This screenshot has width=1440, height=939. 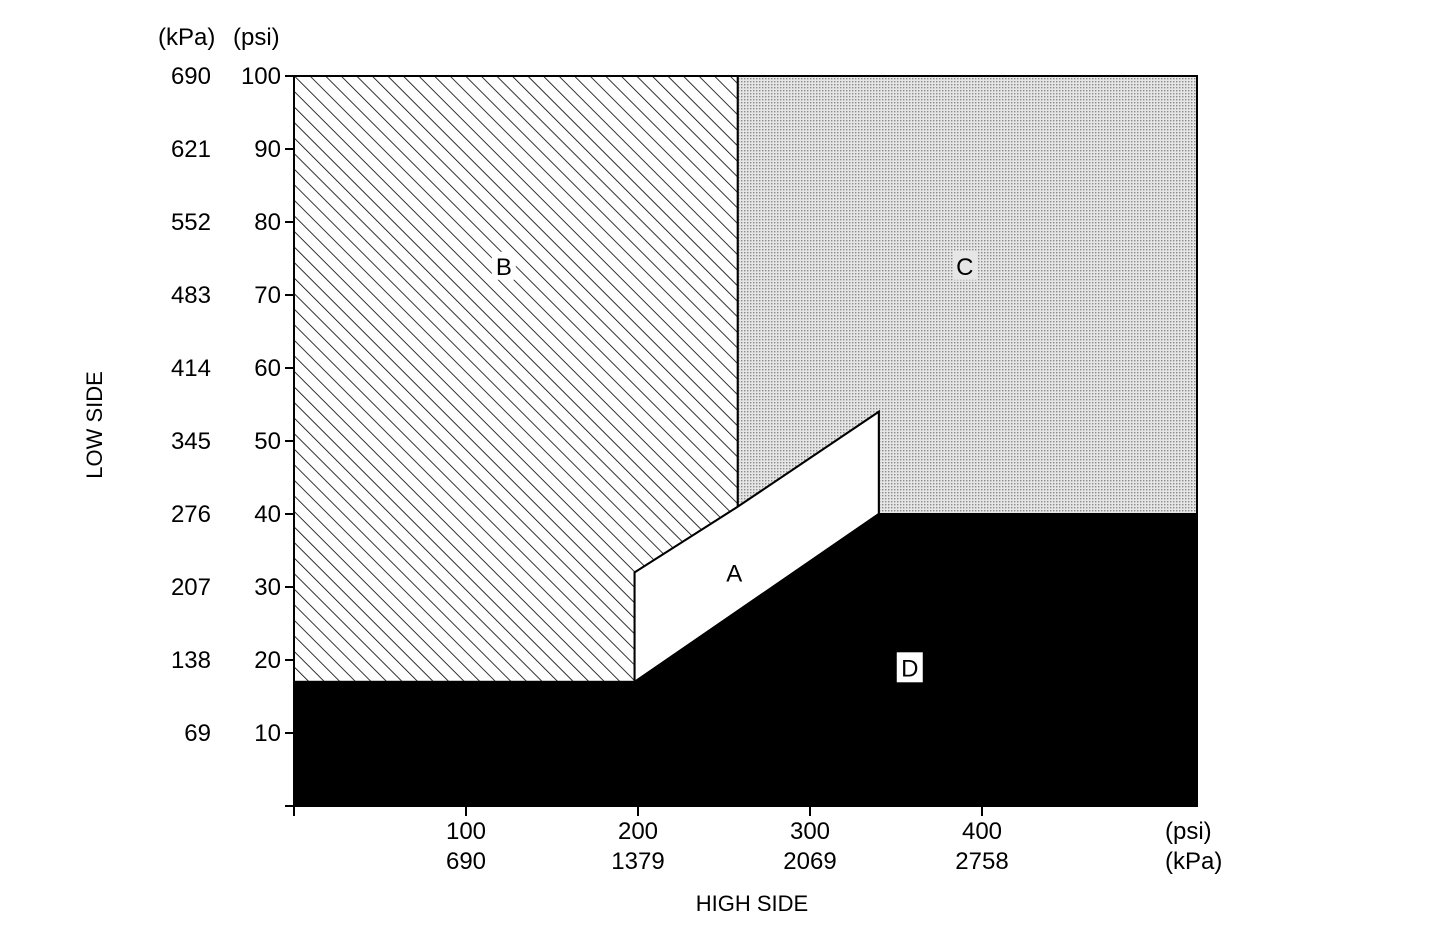 I want to click on x-tick-label-kpa-1379: 1379, so click(x=637, y=861).